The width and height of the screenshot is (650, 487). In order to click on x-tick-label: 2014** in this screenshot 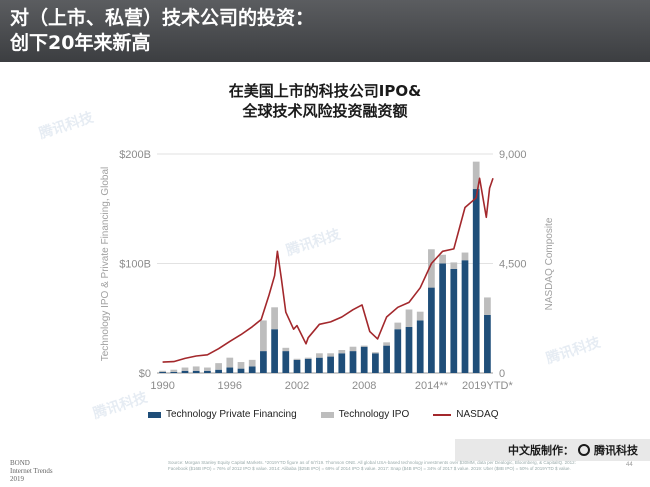, I will do `click(432, 386)`.